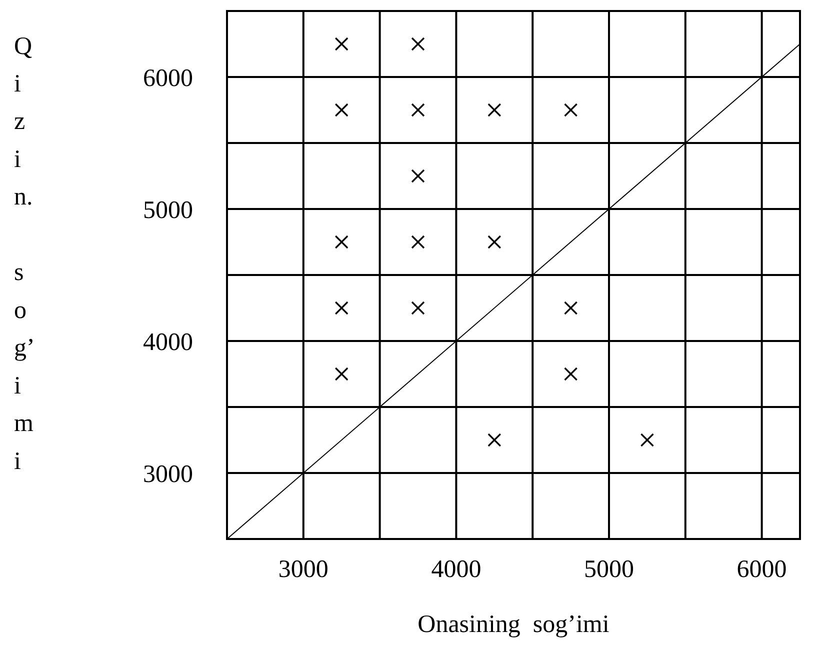  What do you see at coordinates (514, 624) in the screenshot?
I see `x-axis-title: Onasining sog’imi` at bounding box center [514, 624].